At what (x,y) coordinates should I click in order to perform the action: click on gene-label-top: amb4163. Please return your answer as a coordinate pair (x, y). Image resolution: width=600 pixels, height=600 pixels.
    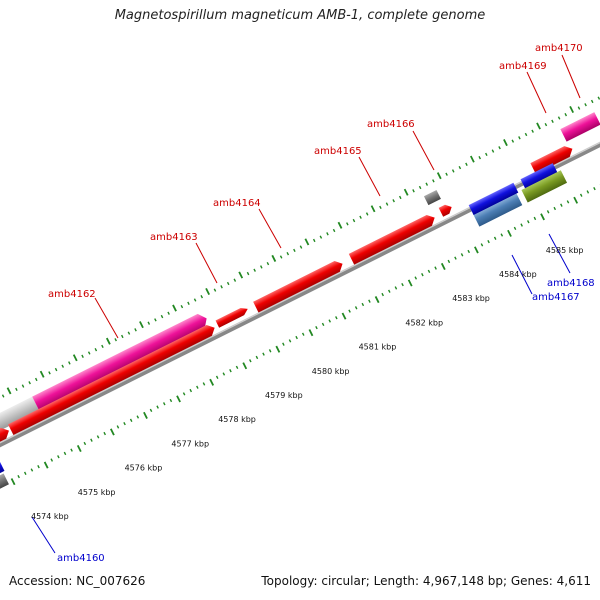
    Looking at the image, I should click on (174, 237).